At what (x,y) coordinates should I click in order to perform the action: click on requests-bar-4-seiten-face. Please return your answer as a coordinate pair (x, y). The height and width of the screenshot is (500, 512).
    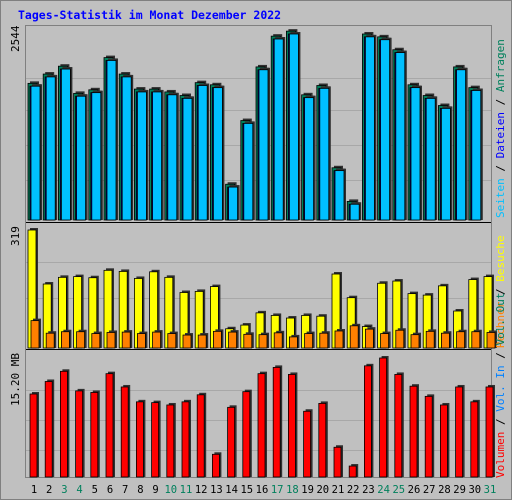
    Looking at the image, I should click on (81, 158).